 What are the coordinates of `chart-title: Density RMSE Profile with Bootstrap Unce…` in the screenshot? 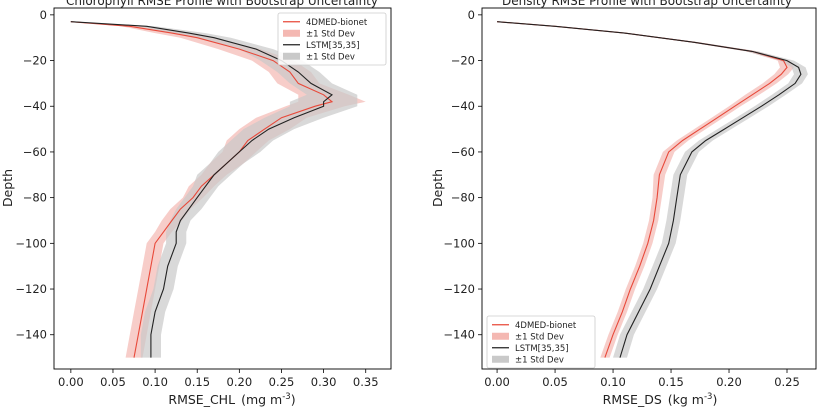 It's located at (647, 4).